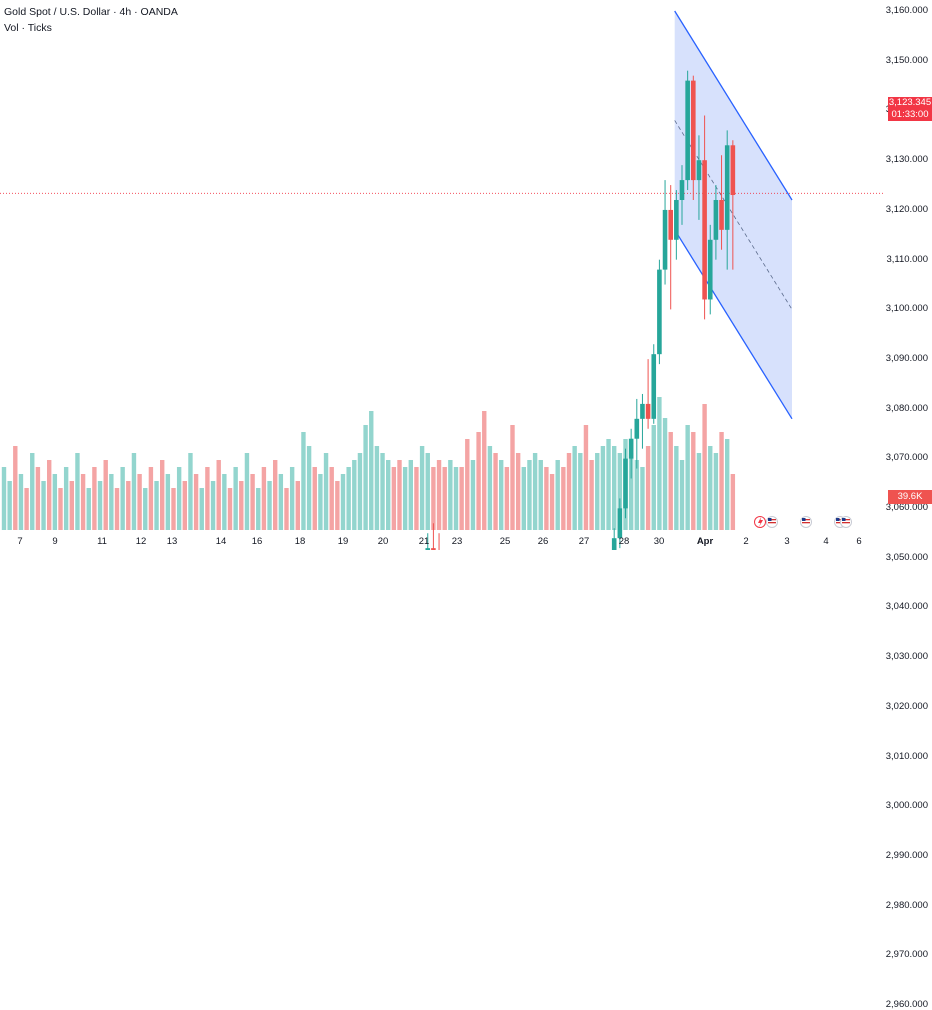 Image resolution: width=932 pixels, height=1010 pixels. What do you see at coordinates (505, 541) in the screenshot?
I see `time-tick-label: 25` at bounding box center [505, 541].